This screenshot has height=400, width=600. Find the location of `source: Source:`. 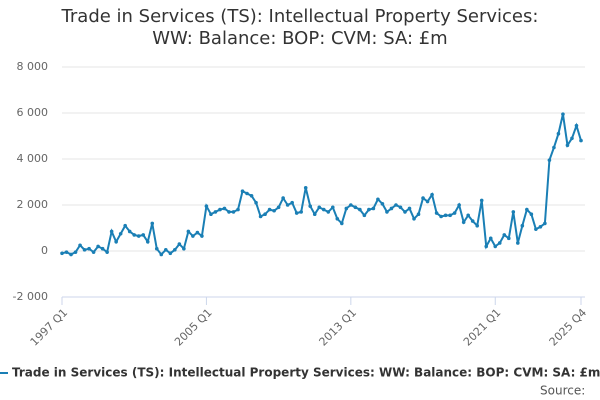

source: Source: is located at coordinates (562, 391).